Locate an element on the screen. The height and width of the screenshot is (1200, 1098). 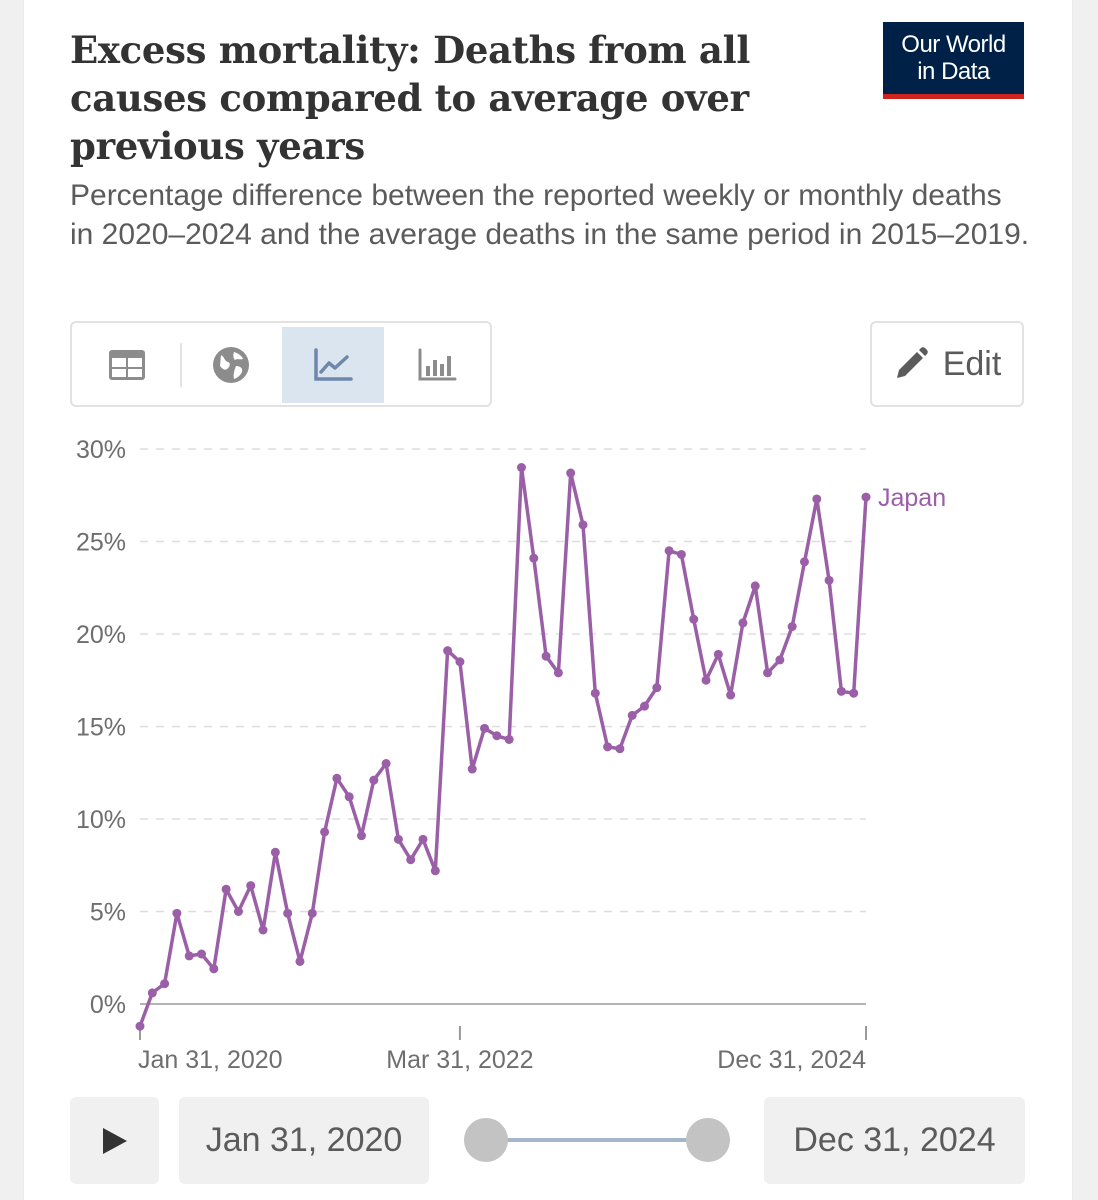
line-chart-icon is located at coordinates (333, 364).